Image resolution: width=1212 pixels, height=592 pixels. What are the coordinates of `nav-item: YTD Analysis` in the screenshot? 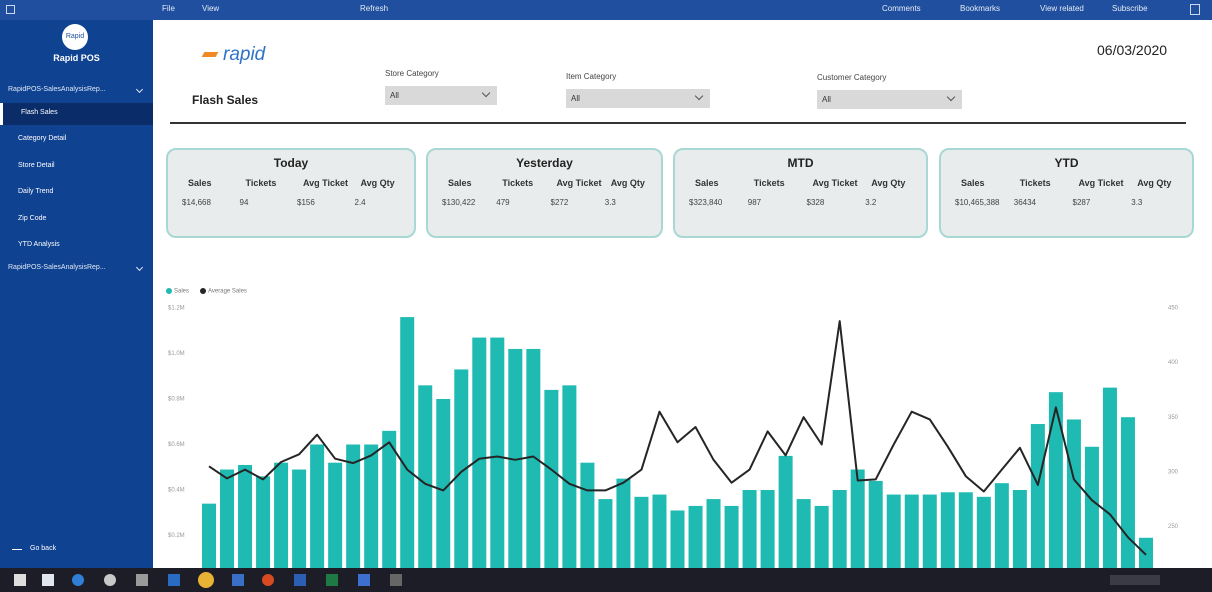 It's located at (76, 246).